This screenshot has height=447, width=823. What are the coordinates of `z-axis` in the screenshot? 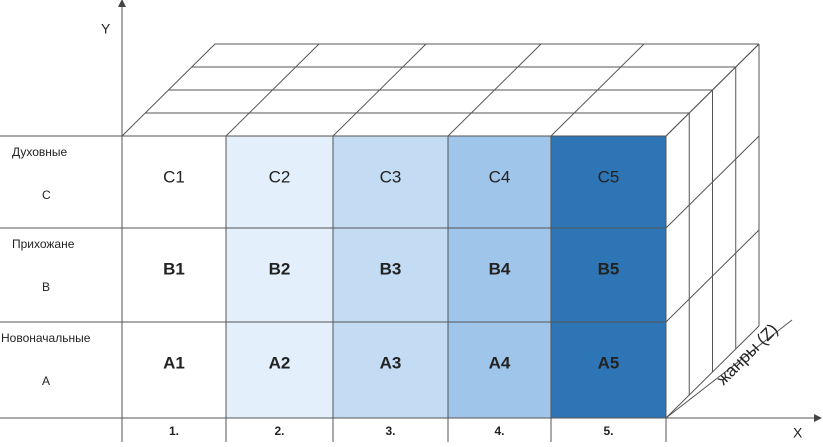 It's located at (729, 369).